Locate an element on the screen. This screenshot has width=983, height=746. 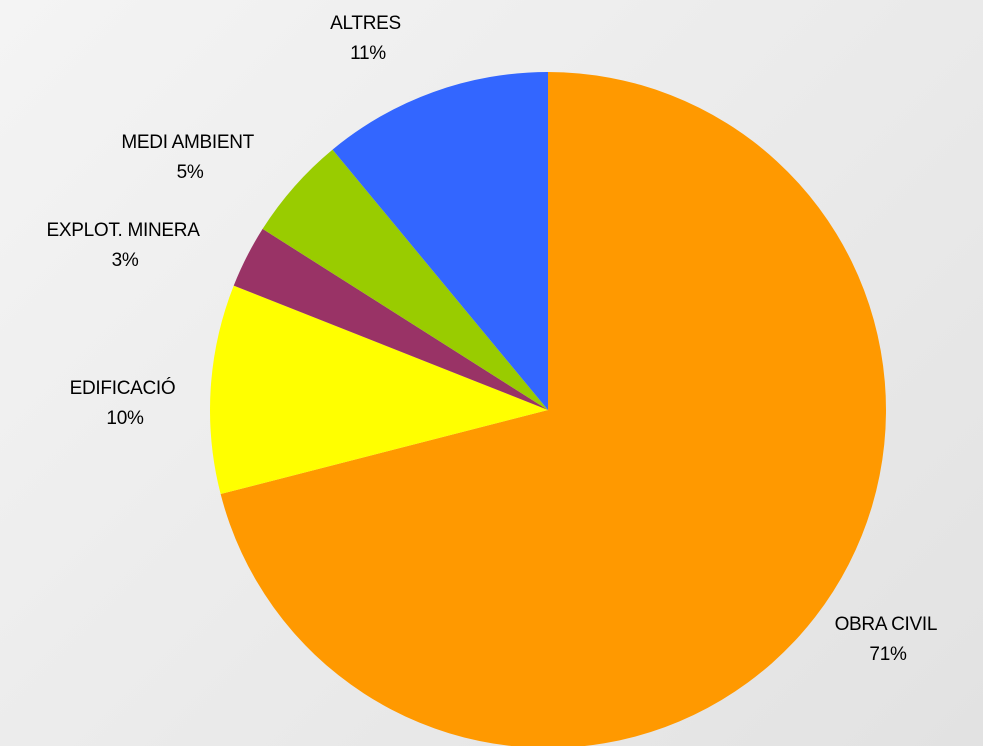
label-edificacio-name: EDIFICACIÓ is located at coordinates (123, 388).